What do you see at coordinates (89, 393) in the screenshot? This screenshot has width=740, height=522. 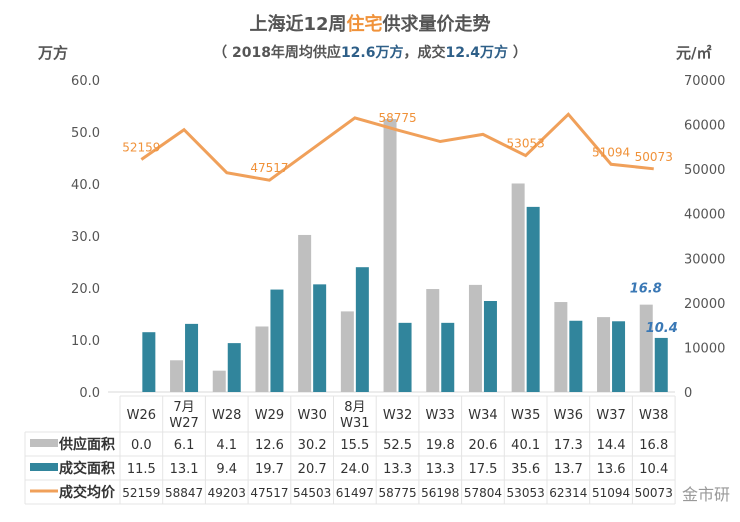 I see `left-tick-label: 0.0` at bounding box center [89, 393].